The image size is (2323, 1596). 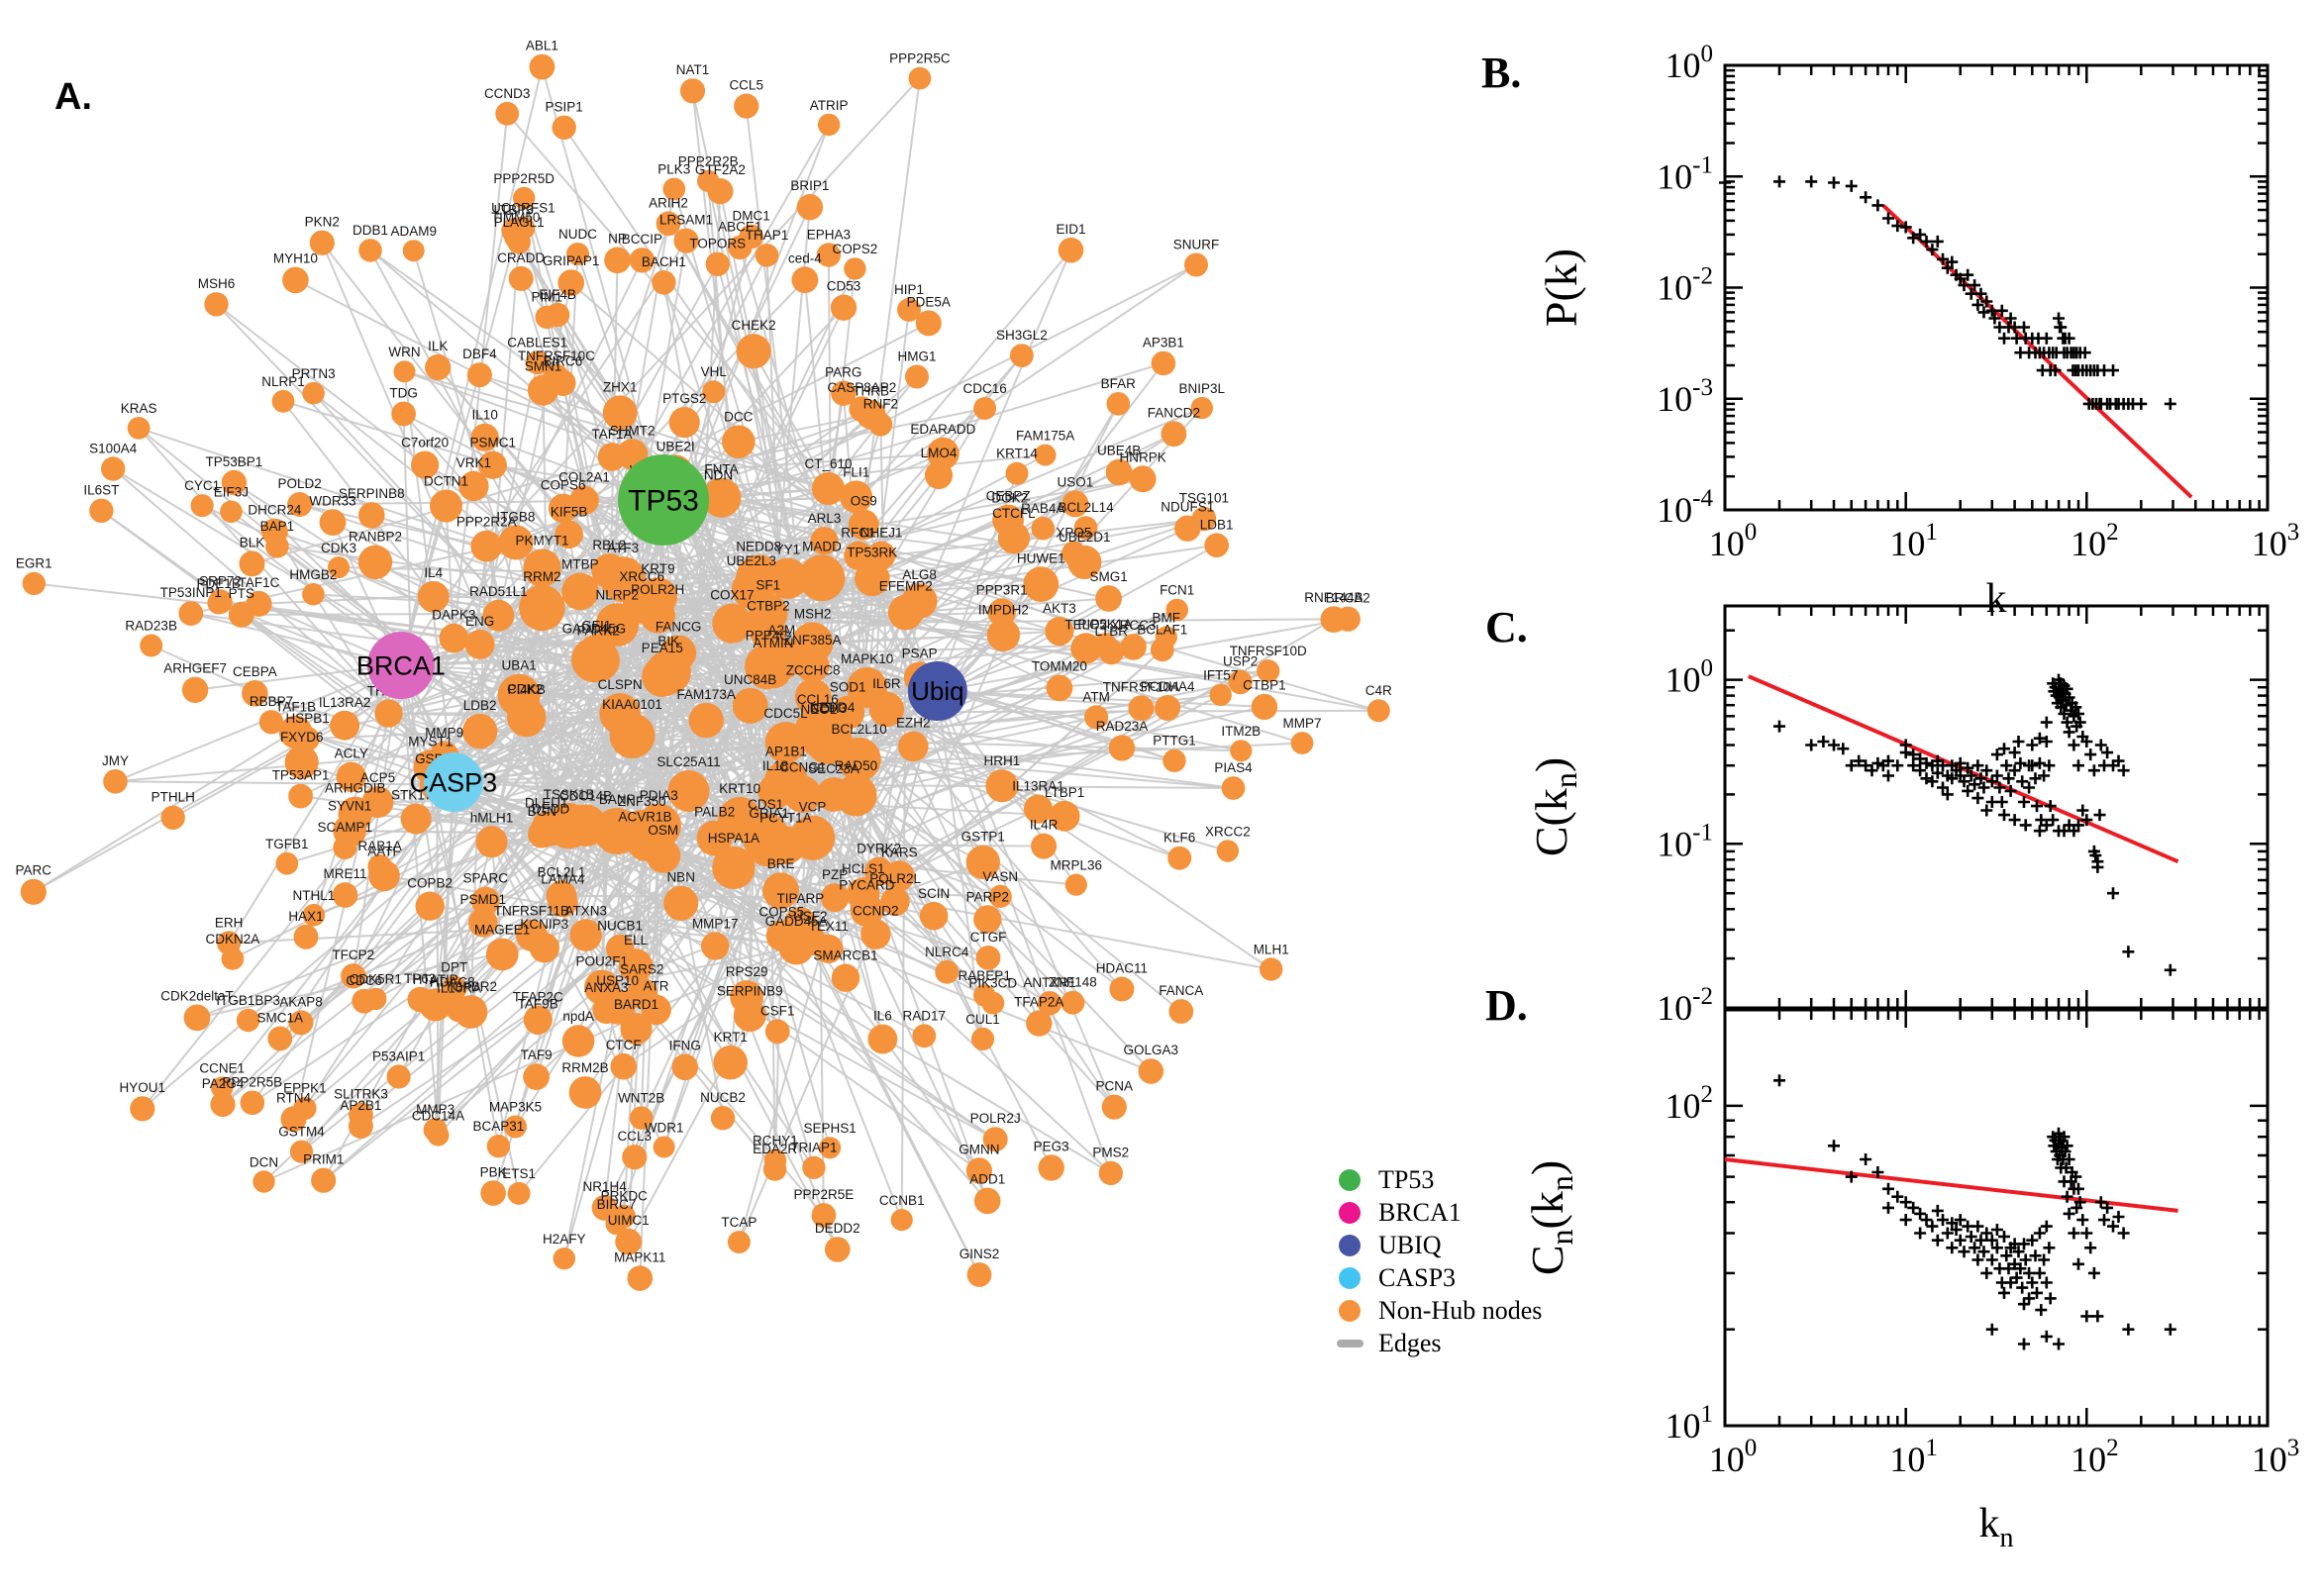 What do you see at coordinates (984, 388) in the screenshot?
I see `network-node-label: CDC16` at bounding box center [984, 388].